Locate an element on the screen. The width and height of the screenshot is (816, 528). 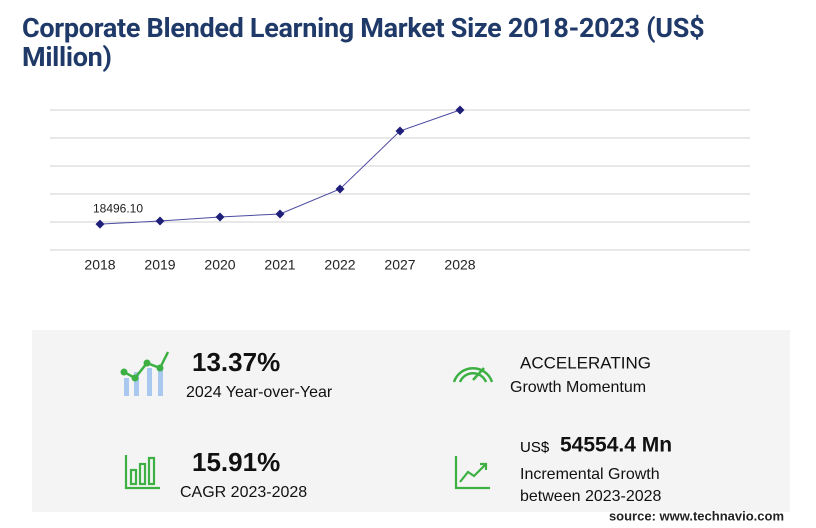
kpi-value: 13.37% is located at coordinates (236, 362).